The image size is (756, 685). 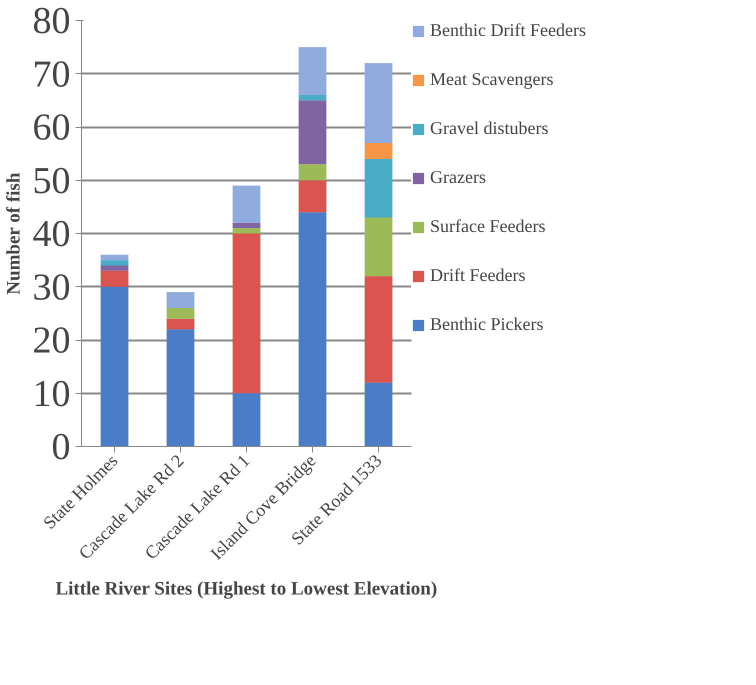 What do you see at coordinates (51, 287) in the screenshot?
I see `y-tick-label: 30` at bounding box center [51, 287].